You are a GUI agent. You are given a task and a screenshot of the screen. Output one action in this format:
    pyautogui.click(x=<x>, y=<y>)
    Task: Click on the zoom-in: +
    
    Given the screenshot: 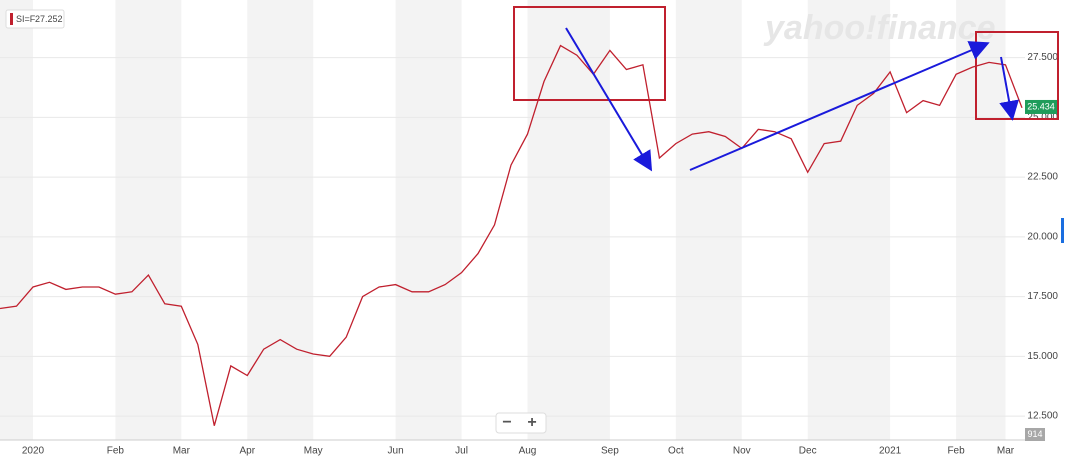 What is the action you would take?
    pyautogui.click(x=531, y=422)
    